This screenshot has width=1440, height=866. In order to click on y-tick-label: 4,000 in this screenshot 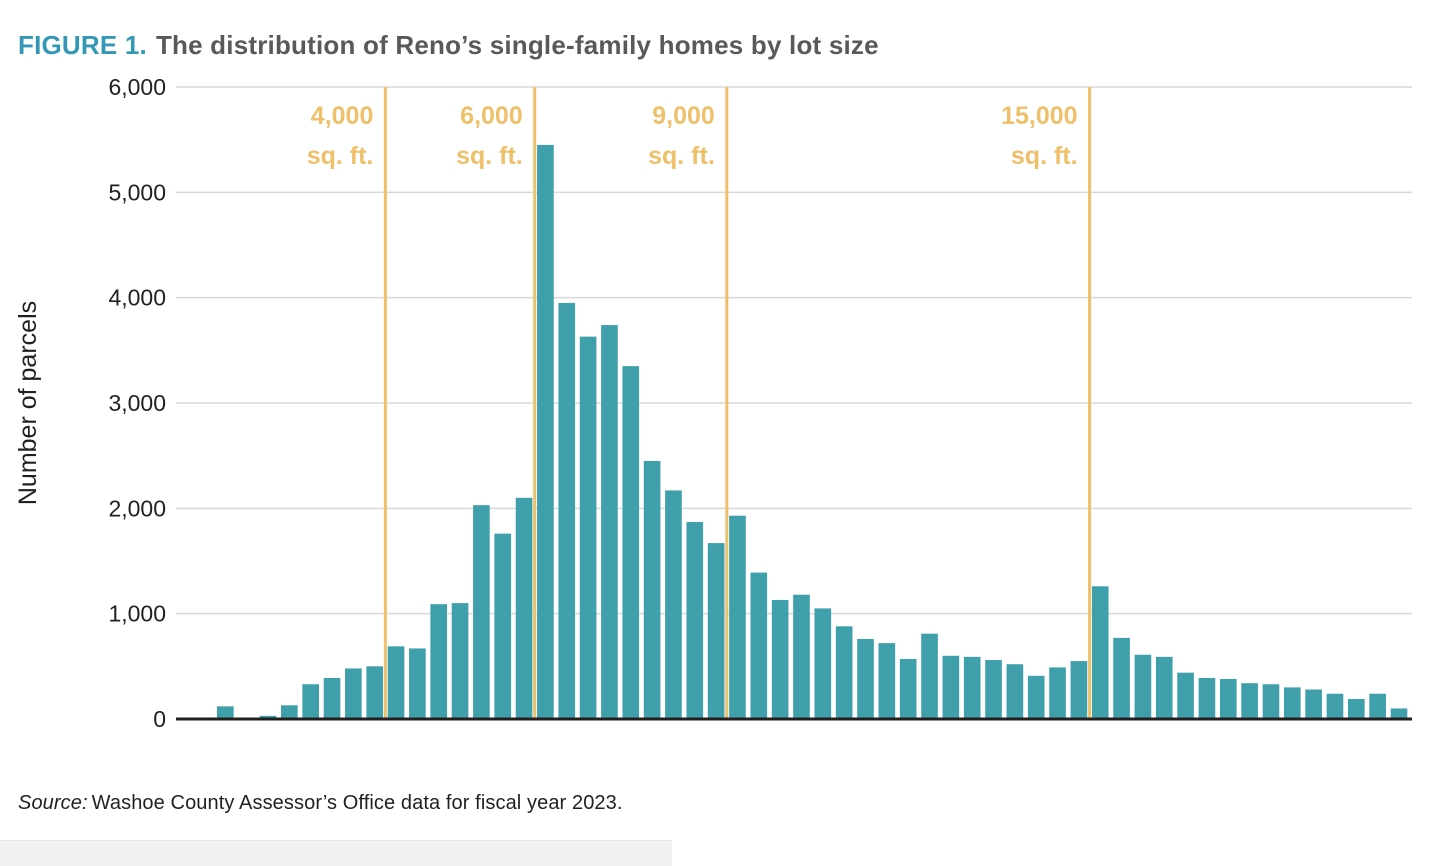, I will do `click(137, 298)`.